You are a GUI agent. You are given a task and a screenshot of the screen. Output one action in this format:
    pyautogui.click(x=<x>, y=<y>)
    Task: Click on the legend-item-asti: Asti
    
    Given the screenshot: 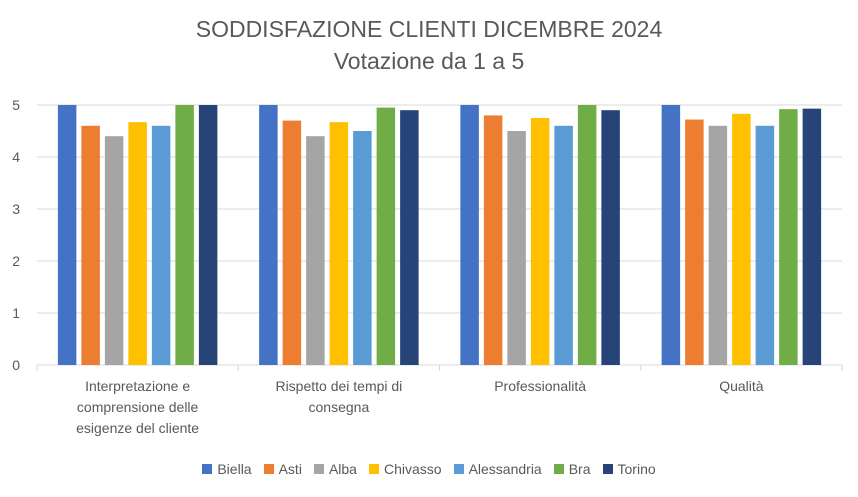 What is the action you would take?
    pyautogui.click(x=282, y=469)
    